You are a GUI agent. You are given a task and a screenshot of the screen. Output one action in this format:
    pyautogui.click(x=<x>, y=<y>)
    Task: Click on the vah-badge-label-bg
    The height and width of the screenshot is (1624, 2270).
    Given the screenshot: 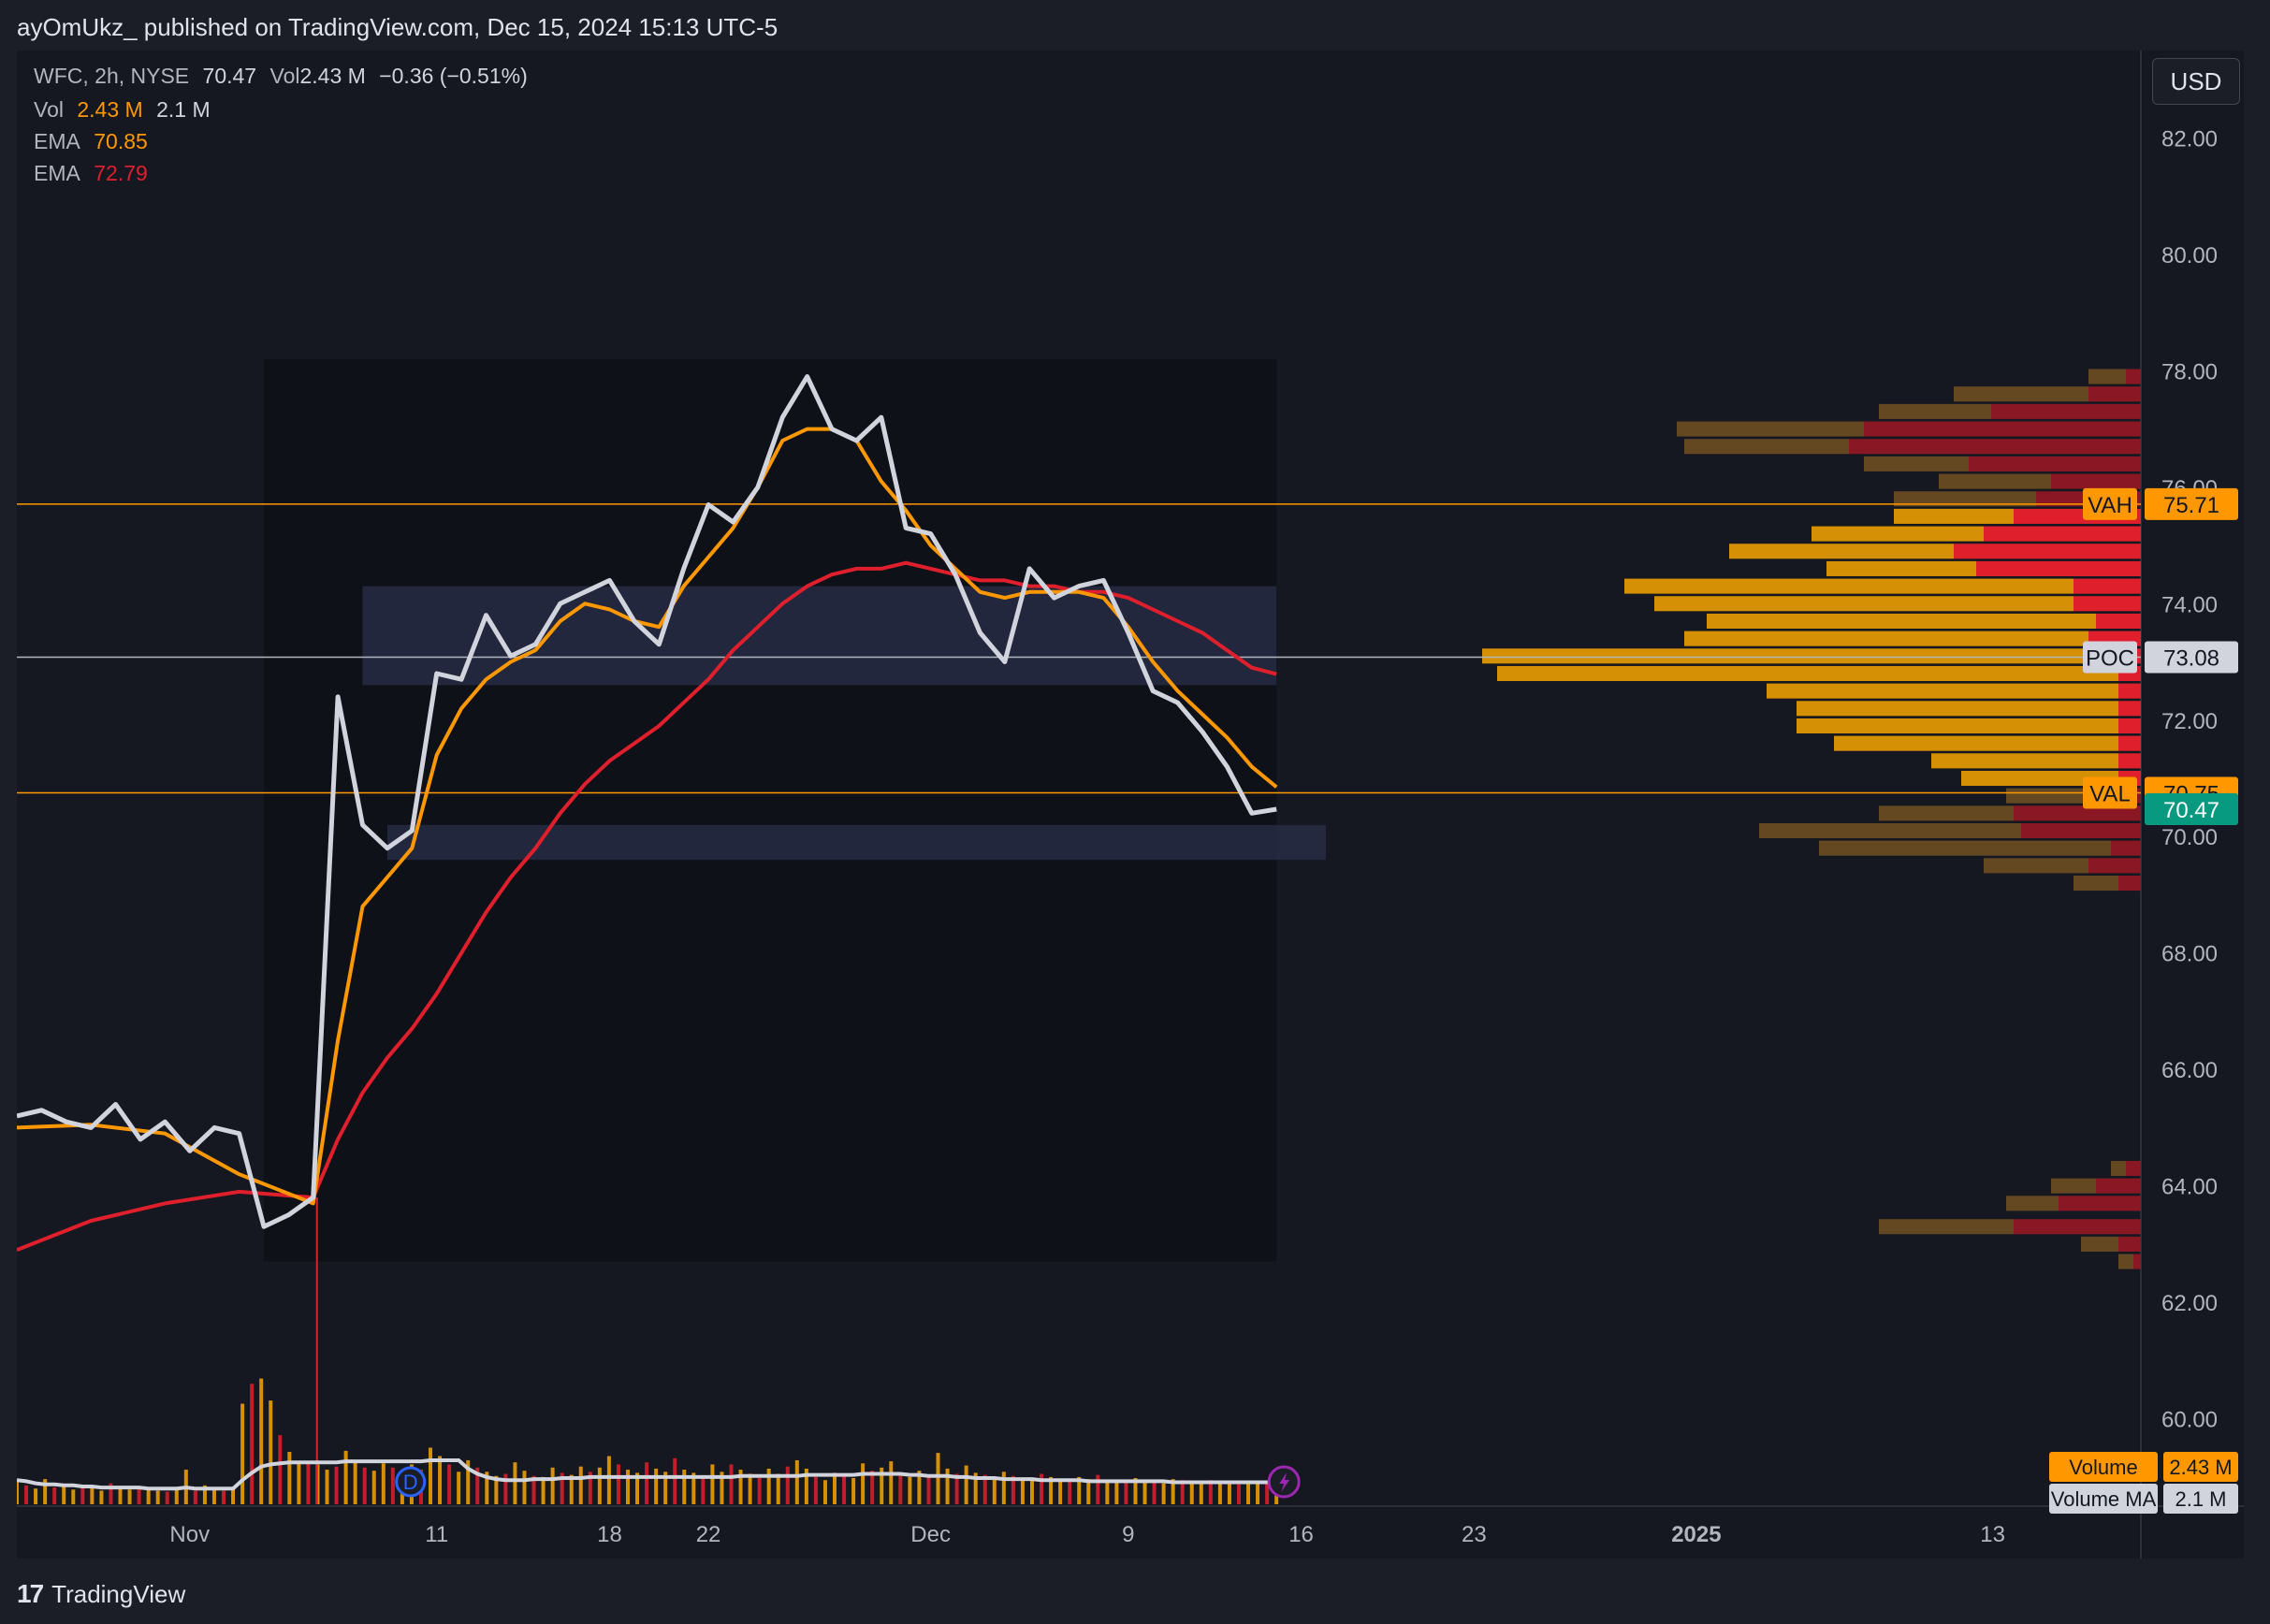 What is the action you would take?
    pyautogui.click(x=2110, y=503)
    